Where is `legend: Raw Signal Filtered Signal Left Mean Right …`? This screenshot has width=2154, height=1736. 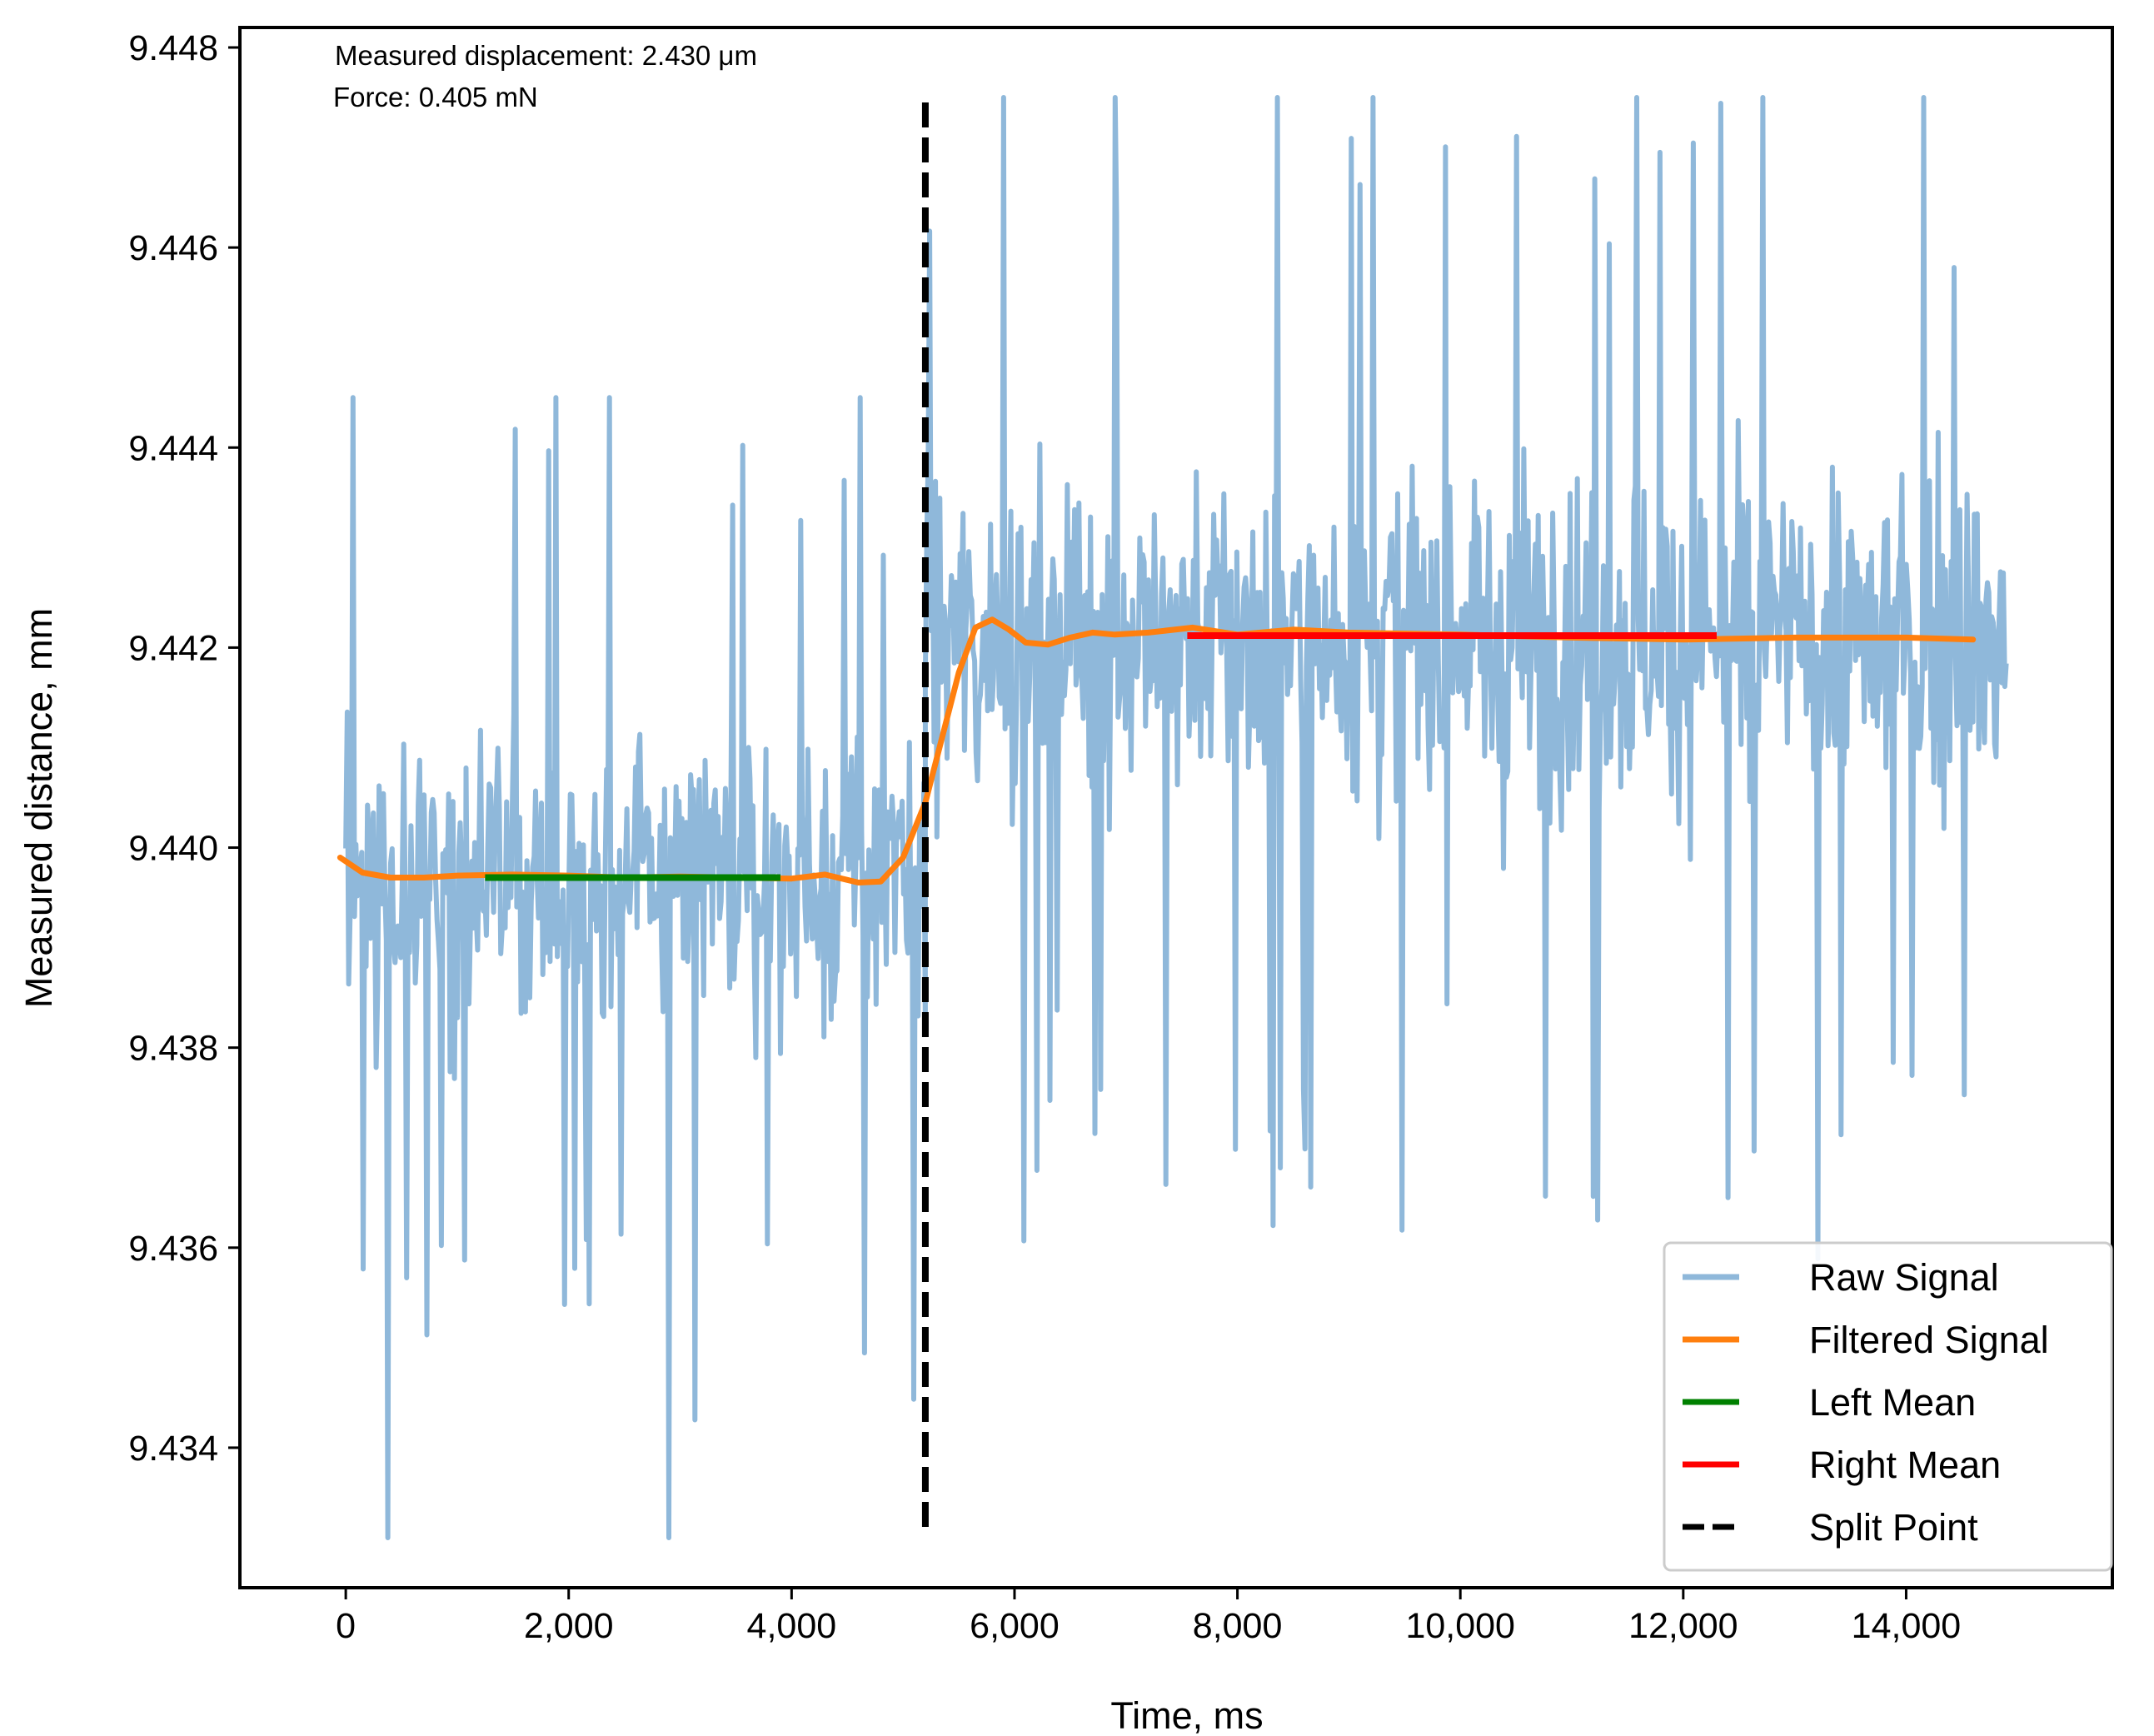
legend: Raw Signal Filtered Signal Left Mean Right … is located at coordinates (1888, 1407).